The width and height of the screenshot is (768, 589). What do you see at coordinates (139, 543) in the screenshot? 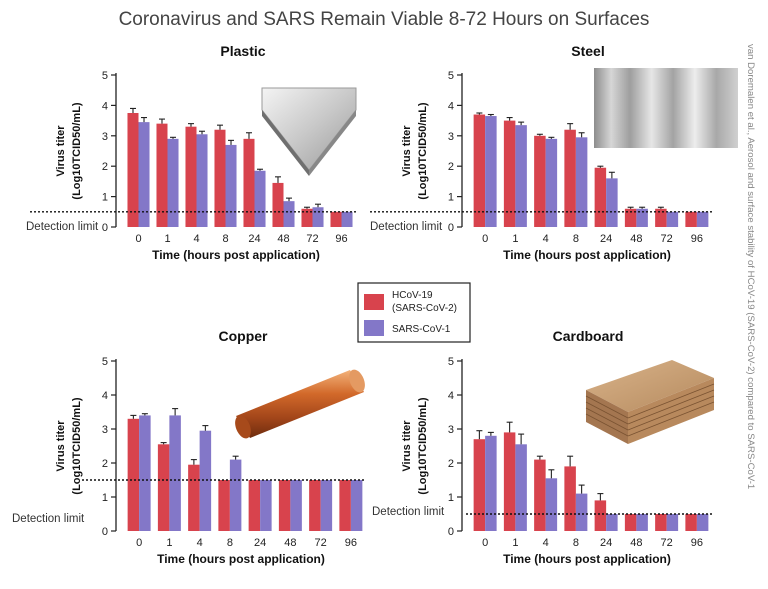
I see `copper-x-tick-label: 0` at bounding box center [139, 543].